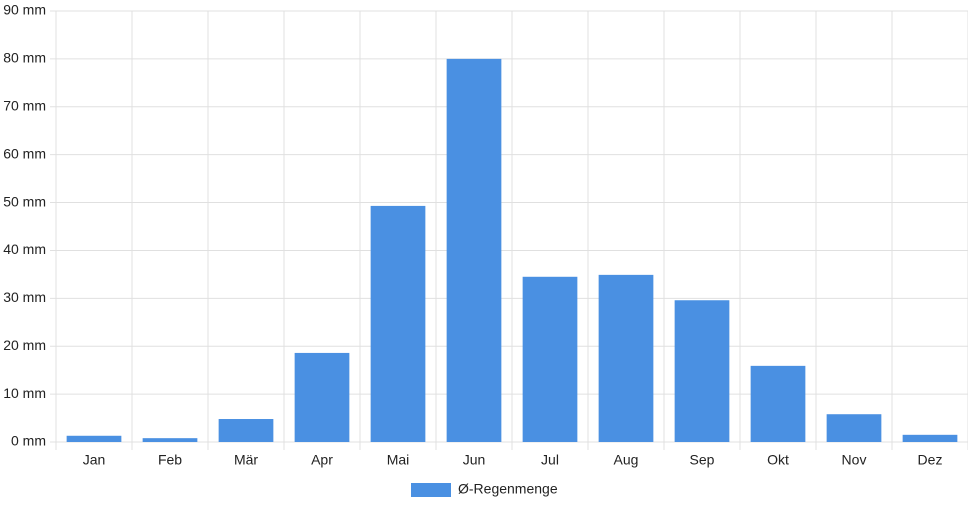 Image resolution: width=968 pixels, height=508 pixels. What do you see at coordinates (24, 105) in the screenshot?
I see `y-tick-label: 70 mm` at bounding box center [24, 105].